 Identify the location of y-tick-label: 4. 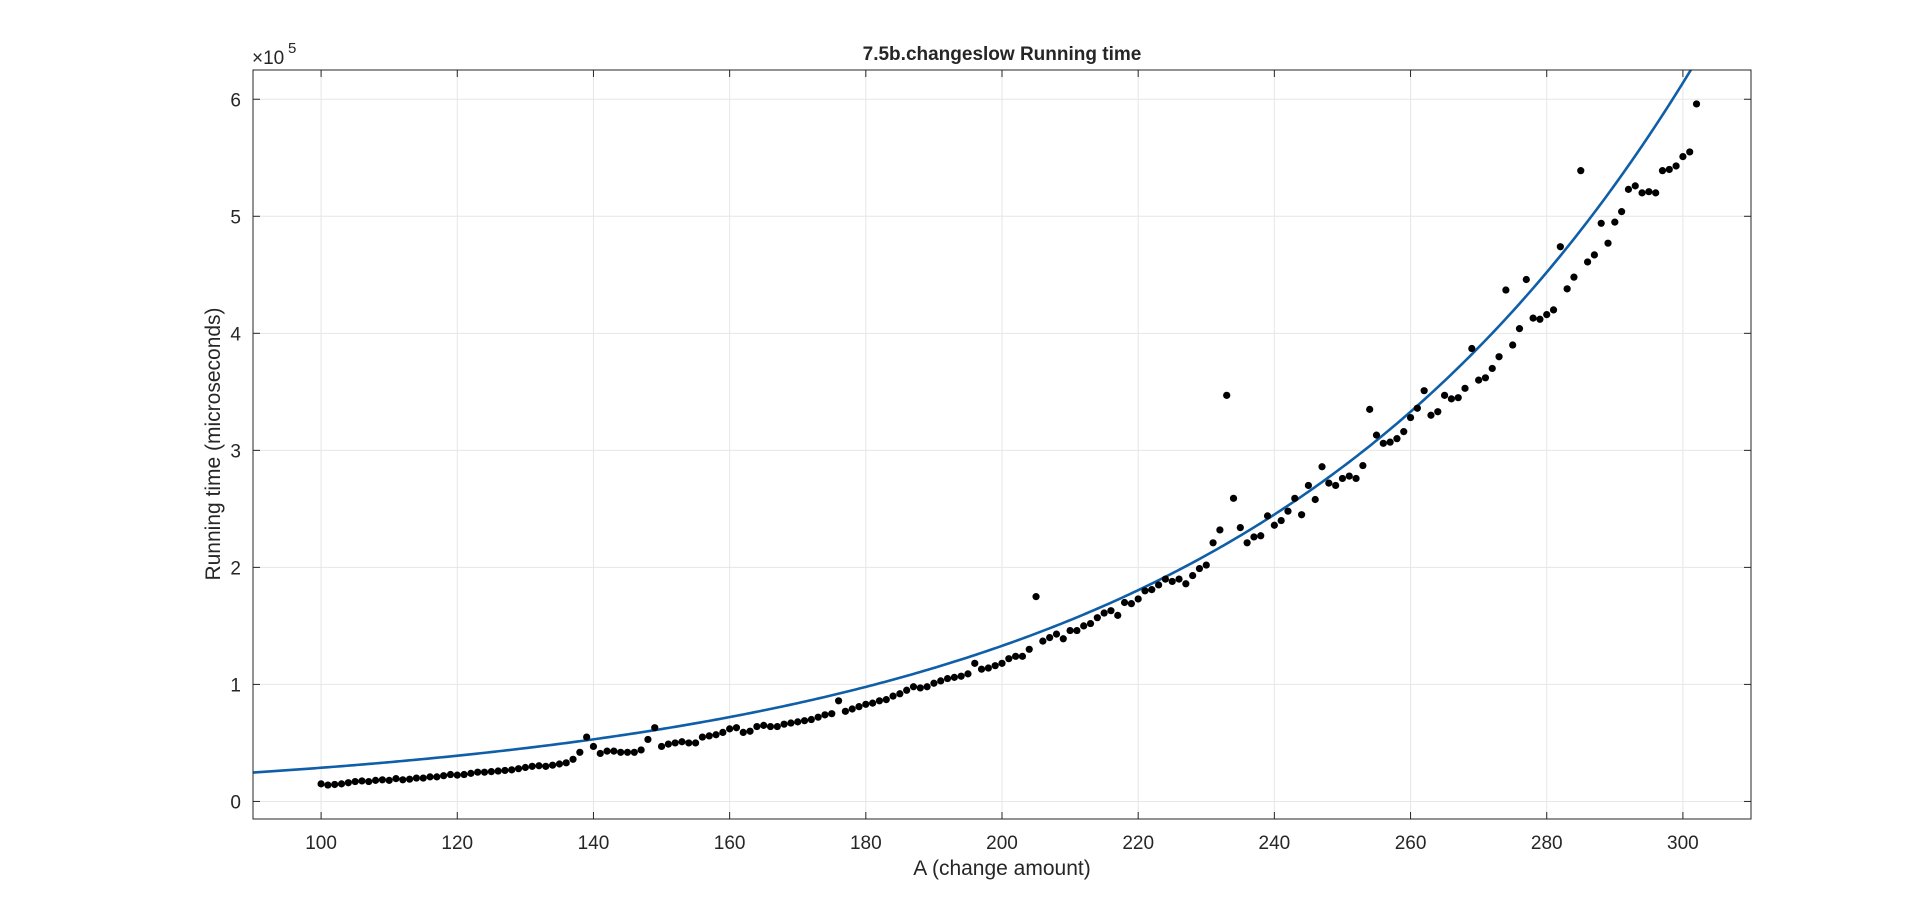
(235, 334).